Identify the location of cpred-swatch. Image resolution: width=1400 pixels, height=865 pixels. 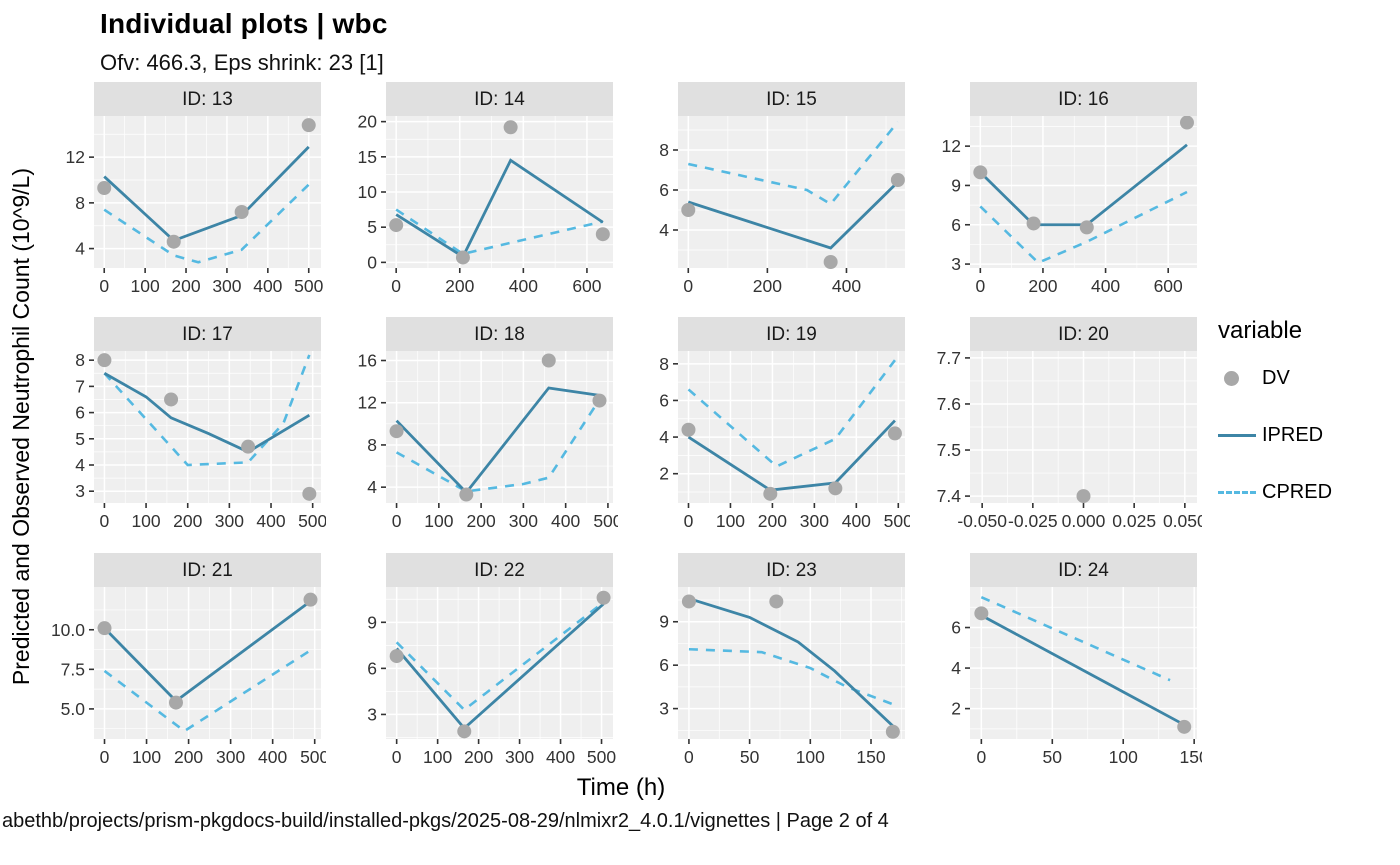
(1240, 492).